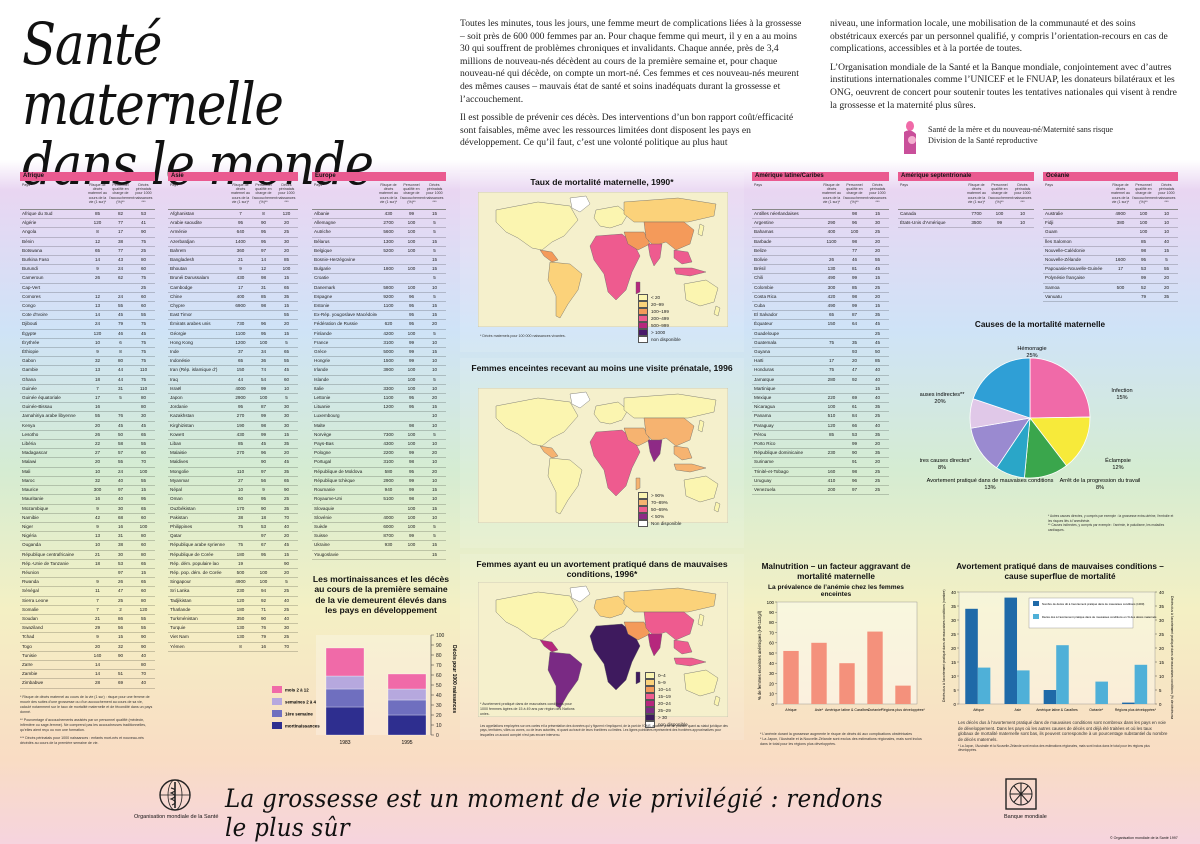  What do you see at coordinates (762, 352) in the screenshot?
I see `country-name: Guyana` at bounding box center [762, 352].